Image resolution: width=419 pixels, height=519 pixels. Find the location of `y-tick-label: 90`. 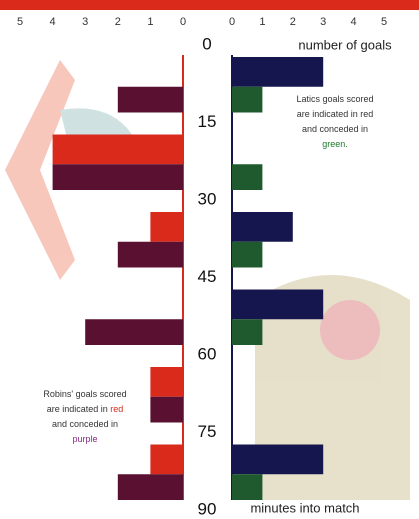

y-tick-label: 90 is located at coordinates (207, 508).